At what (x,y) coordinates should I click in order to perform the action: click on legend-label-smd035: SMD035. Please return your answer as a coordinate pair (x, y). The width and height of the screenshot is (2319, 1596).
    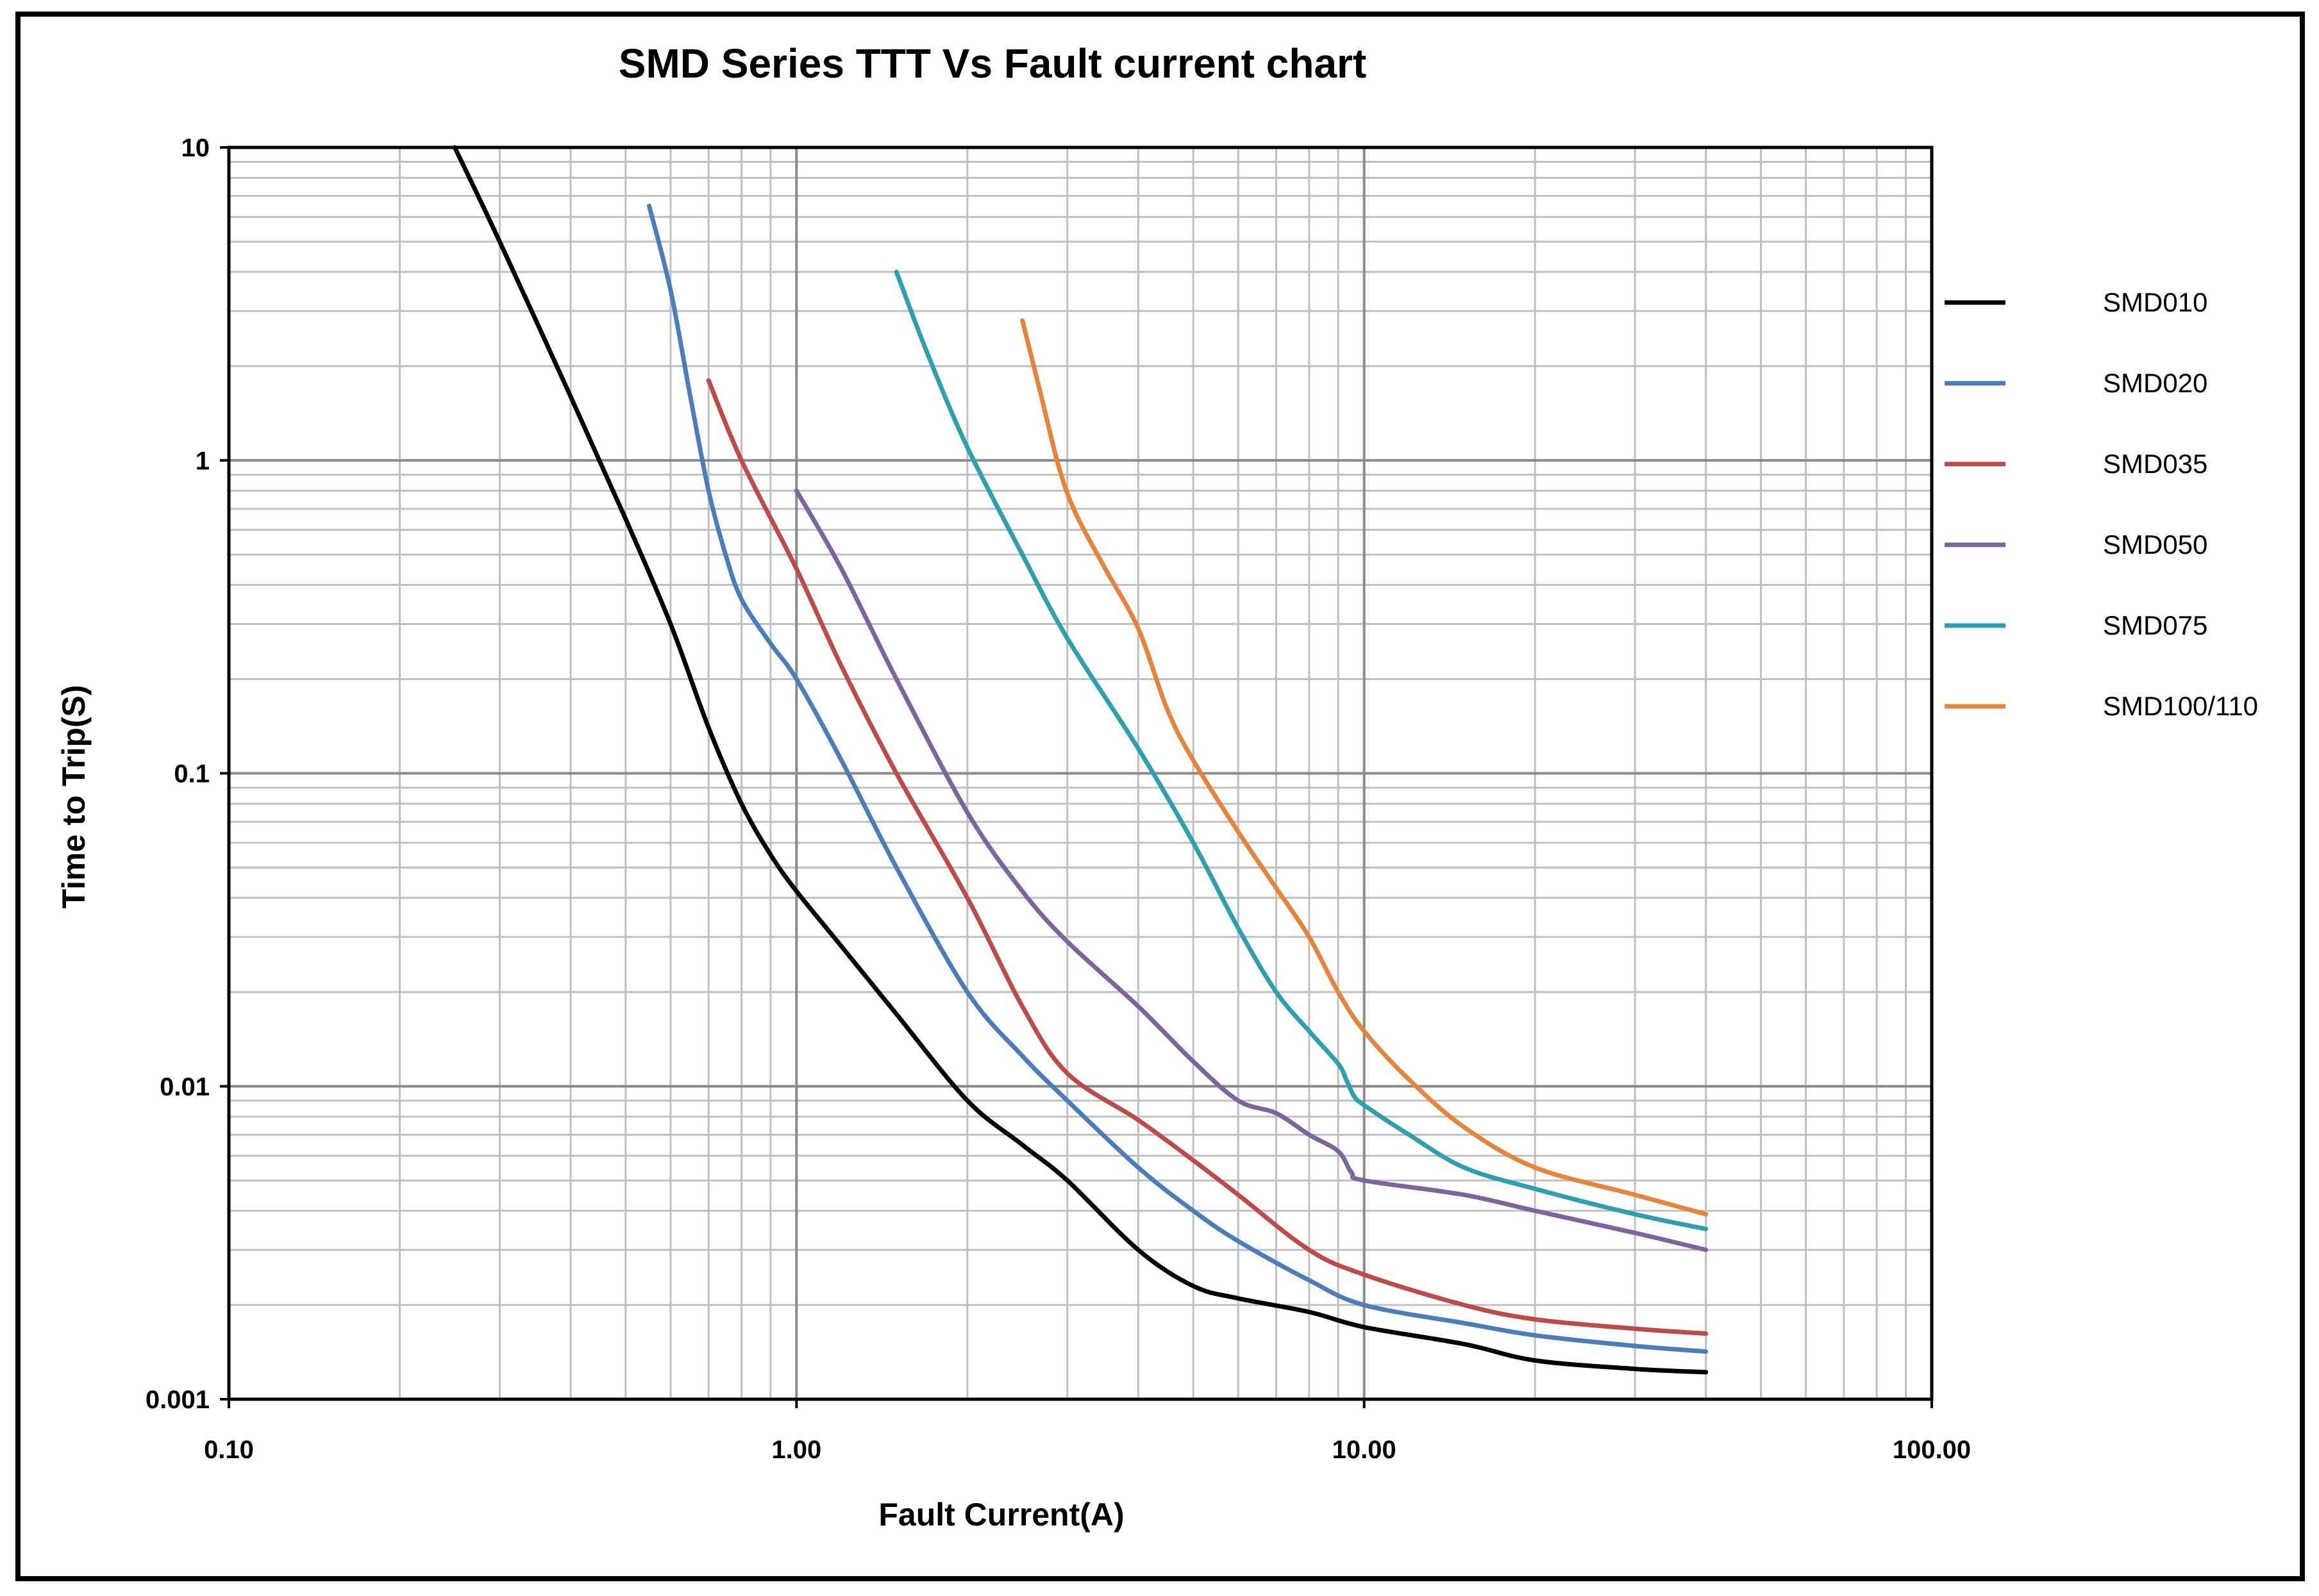
    Looking at the image, I should click on (2155, 464).